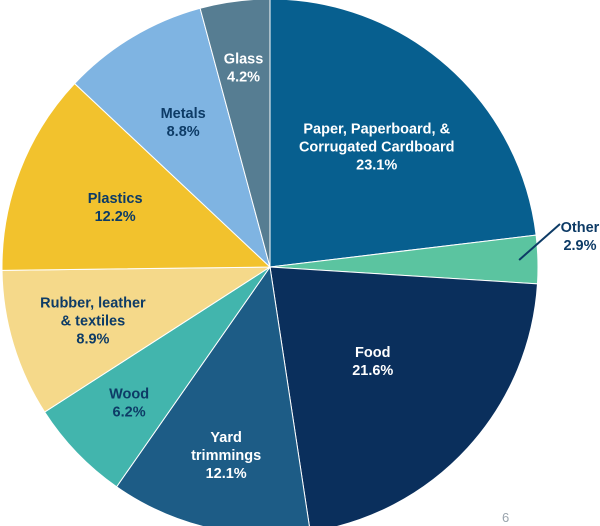  Describe the element at coordinates (376, 130) in the screenshot. I see `slice-label-paper-paperboard: Paper, Paperboard, &` at that location.